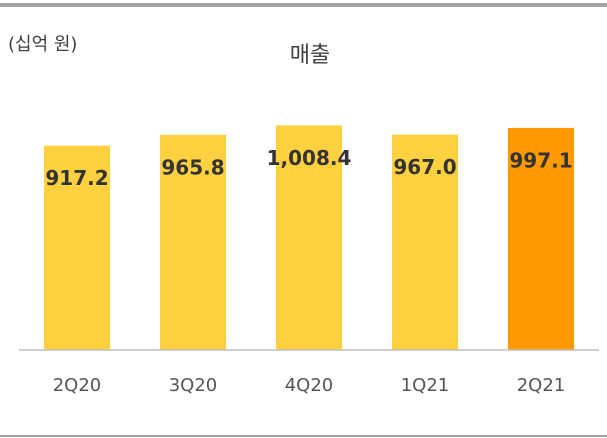 The width and height of the screenshot is (607, 438). What do you see at coordinates (303, 5) in the screenshot?
I see `top-rule` at bounding box center [303, 5].